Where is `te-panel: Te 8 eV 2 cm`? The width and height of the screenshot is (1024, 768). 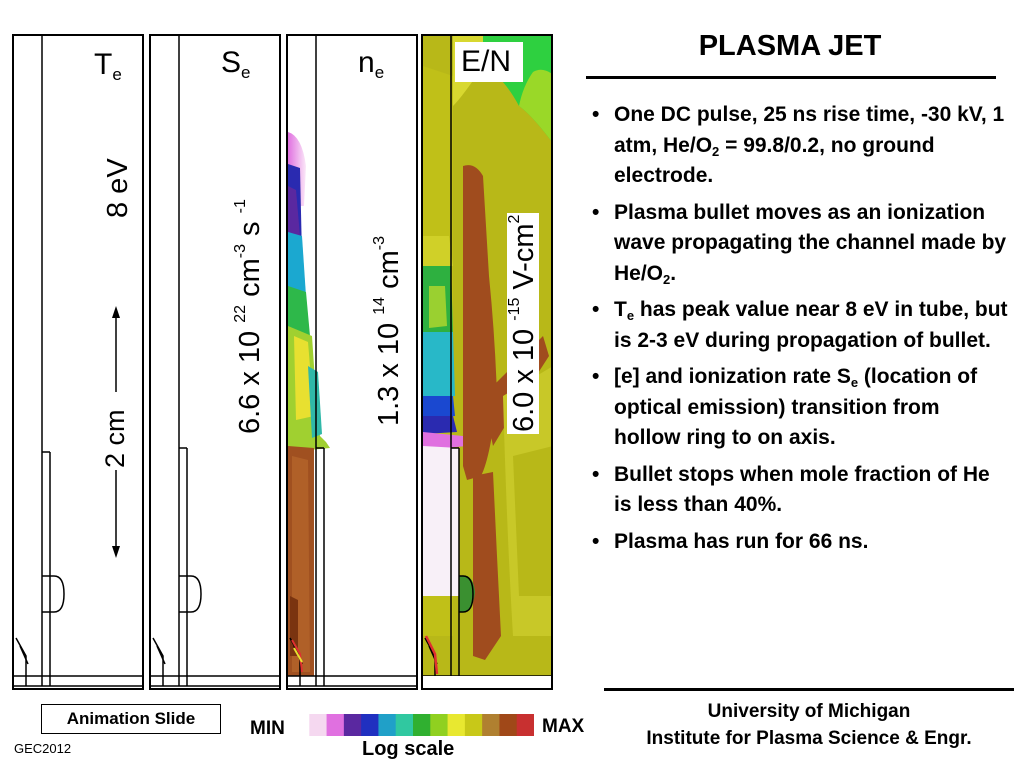
te-panel: Te 8 eV 2 cm is located at coordinates (78, 362).